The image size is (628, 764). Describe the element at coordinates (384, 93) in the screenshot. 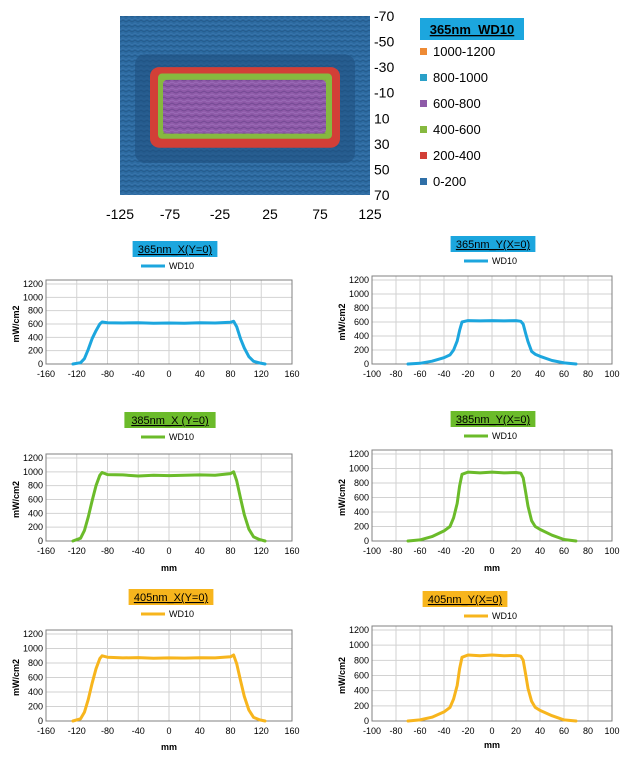

I see `heatmap-y-tick-label: -10` at that location.